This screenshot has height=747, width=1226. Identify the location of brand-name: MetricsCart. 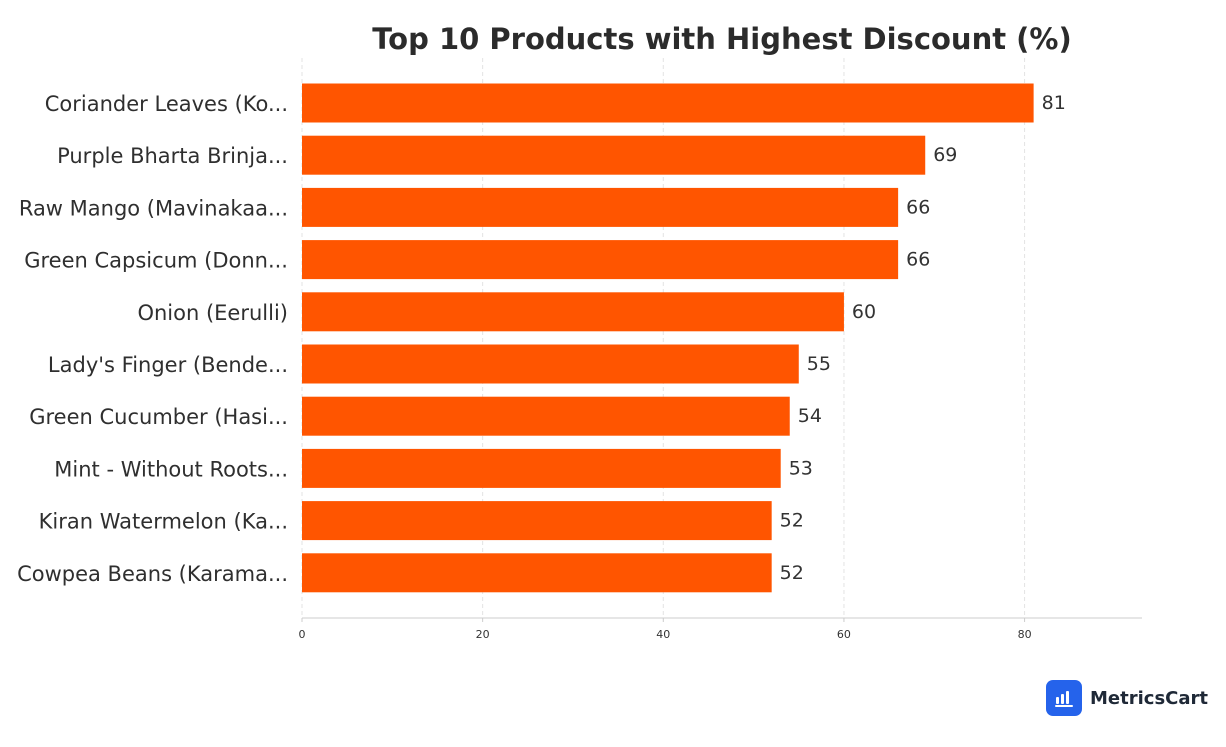
(1149, 698).